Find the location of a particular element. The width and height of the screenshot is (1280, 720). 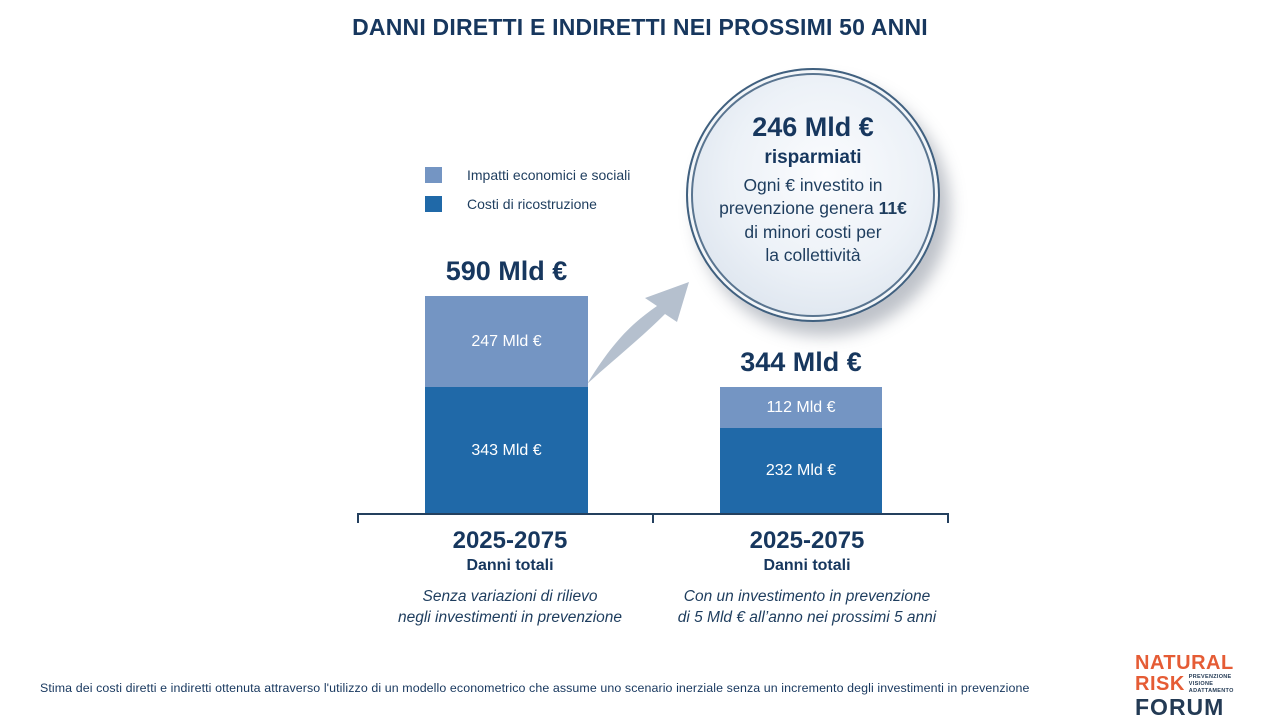

savings-body-line2-bold: 11€ is located at coordinates (892, 208).